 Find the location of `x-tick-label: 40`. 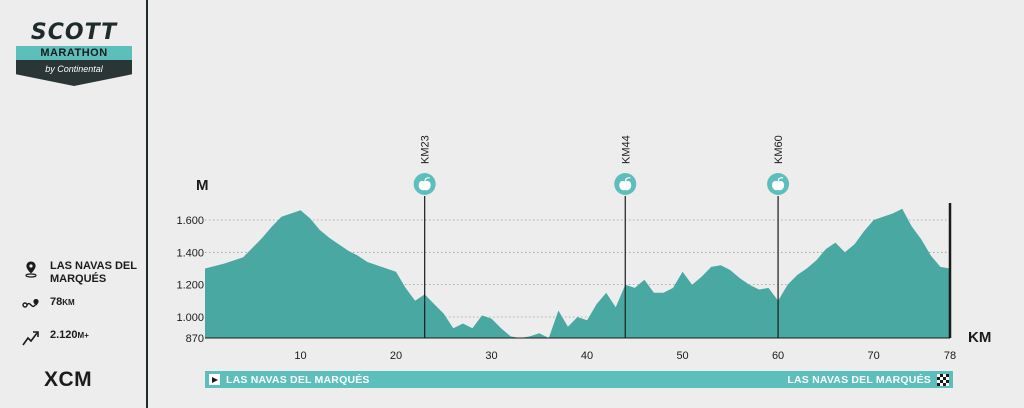

x-tick-label: 40 is located at coordinates (587, 356).